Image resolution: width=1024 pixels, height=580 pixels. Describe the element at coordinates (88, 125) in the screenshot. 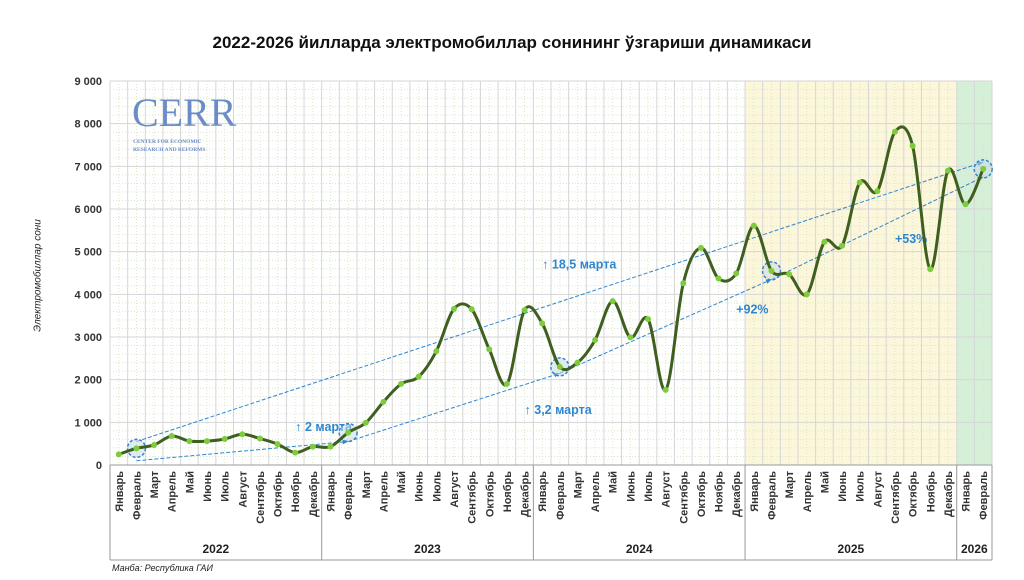

I see `y-tick-label: 8 000` at that location.